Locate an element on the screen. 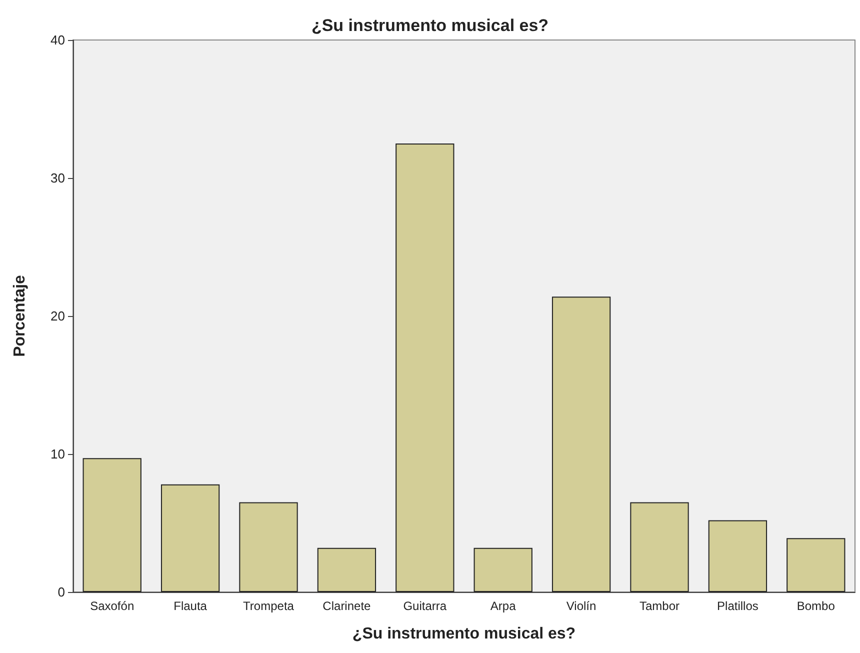 The height and width of the screenshot is (653, 860). y-tick-label: 30 is located at coordinates (57, 178).